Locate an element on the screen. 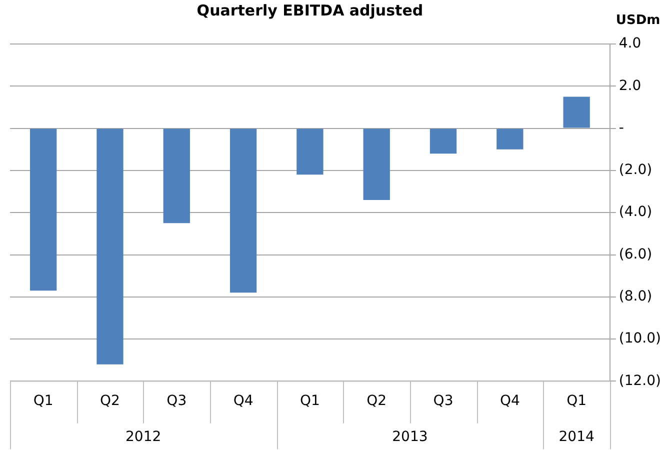 Image resolution: width=668 pixels, height=450 pixels. text: 2014 is located at coordinates (576, 436).